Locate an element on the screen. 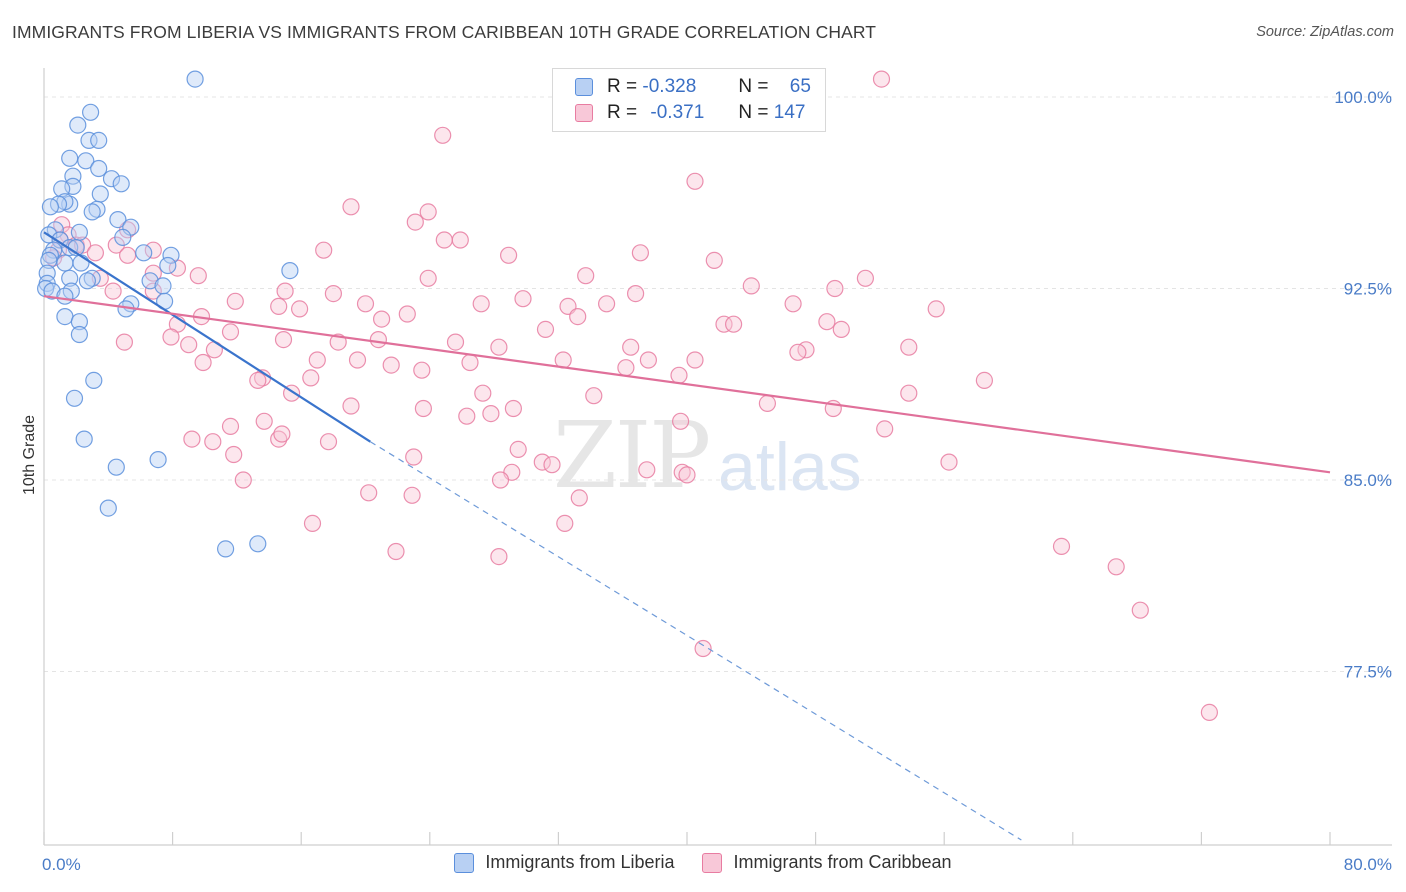 Image resolution: width=1406 pixels, height=892 pixels. legend-n-value-caribbean: 147 is located at coordinates (789, 112).